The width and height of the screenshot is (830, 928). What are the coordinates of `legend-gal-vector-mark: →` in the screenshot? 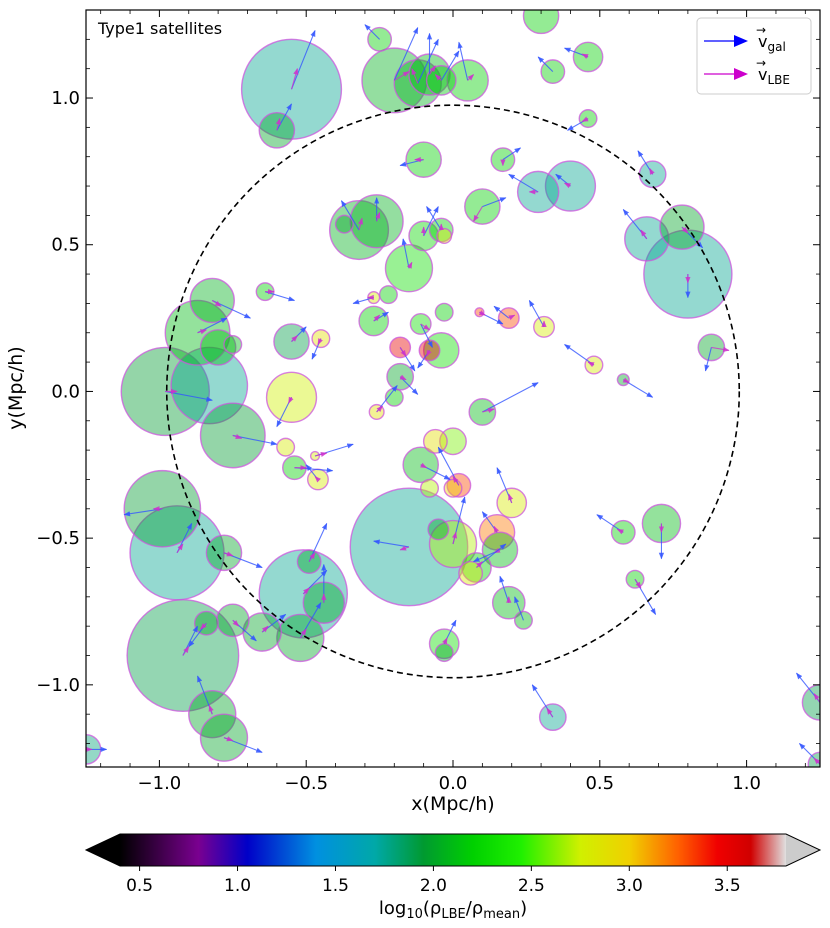 It's located at (761, 30).